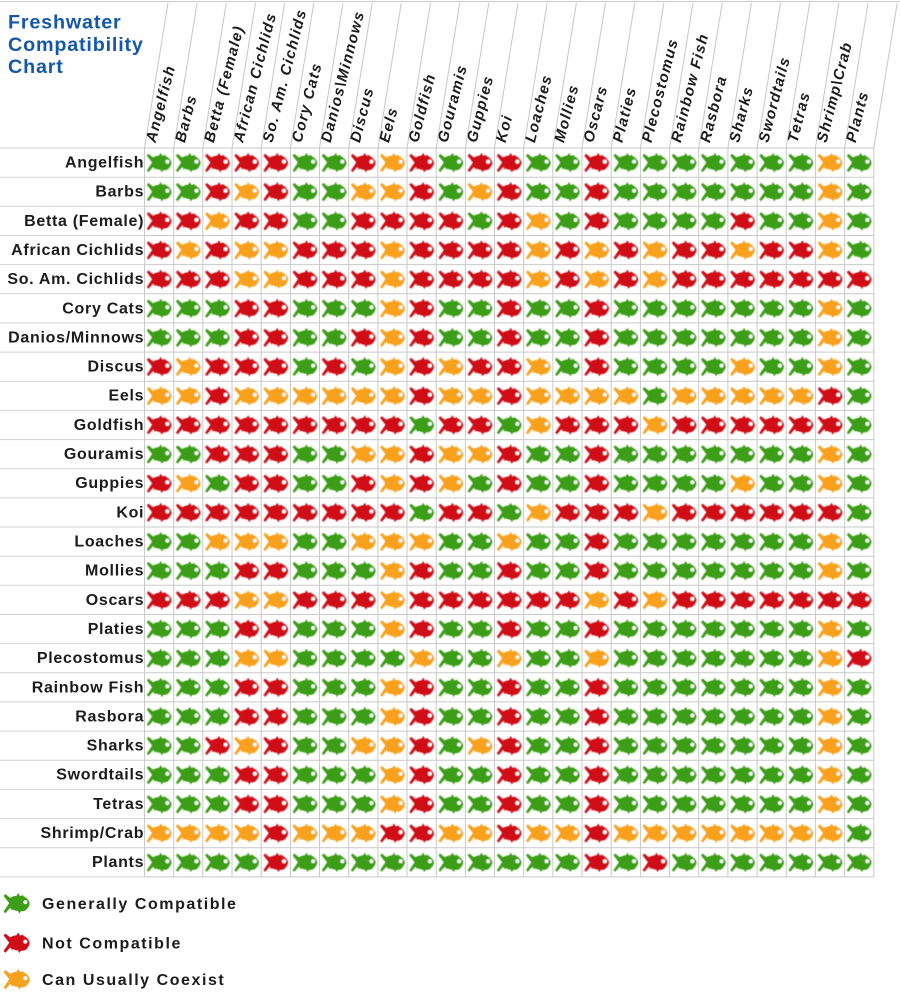 This screenshot has width=900, height=1000. I want to click on svg-text: Shrimp/Crab, so click(92, 833).